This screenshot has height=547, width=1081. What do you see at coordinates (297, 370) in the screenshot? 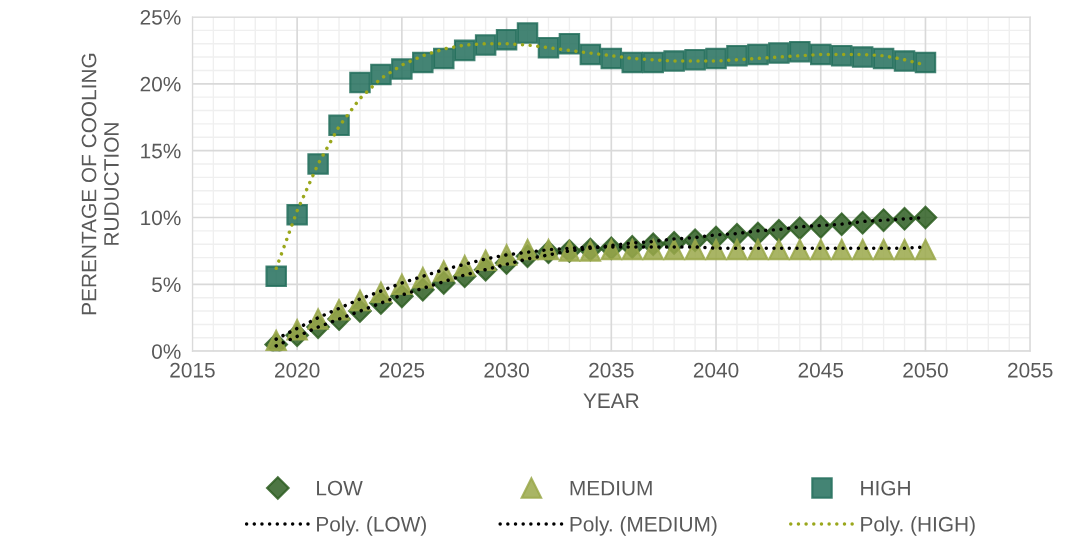
I see `x-tick-label: 2020` at bounding box center [297, 370].